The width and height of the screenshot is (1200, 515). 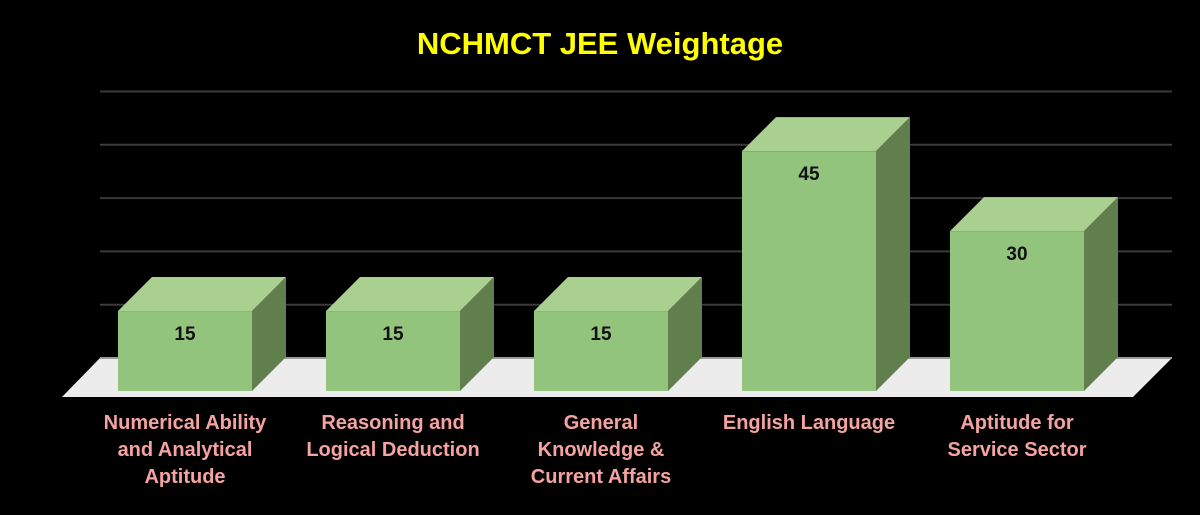 What do you see at coordinates (600, 43) in the screenshot?
I see `chart-title: NCHMCT JEE Weightage` at bounding box center [600, 43].